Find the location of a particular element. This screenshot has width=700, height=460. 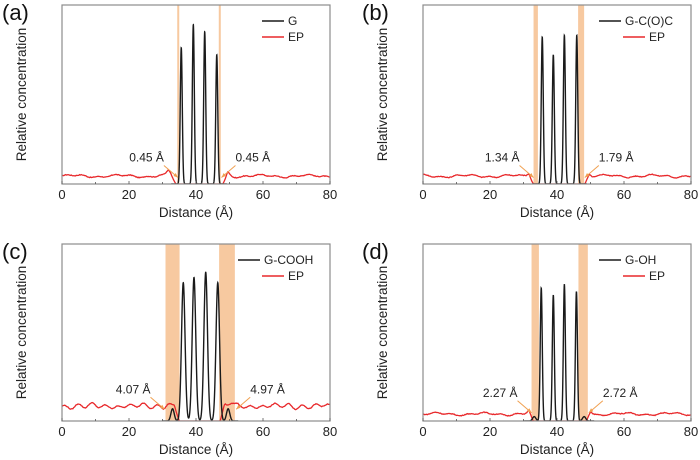

panel-label: (b) is located at coordinates (375, 12).